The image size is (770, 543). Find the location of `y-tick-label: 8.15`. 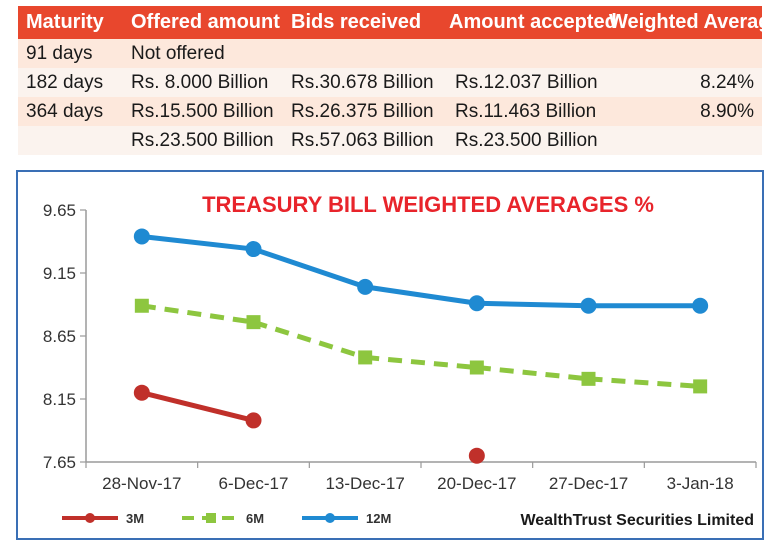

y-tick-label: 8.15 is located at coordinates (59, 399).